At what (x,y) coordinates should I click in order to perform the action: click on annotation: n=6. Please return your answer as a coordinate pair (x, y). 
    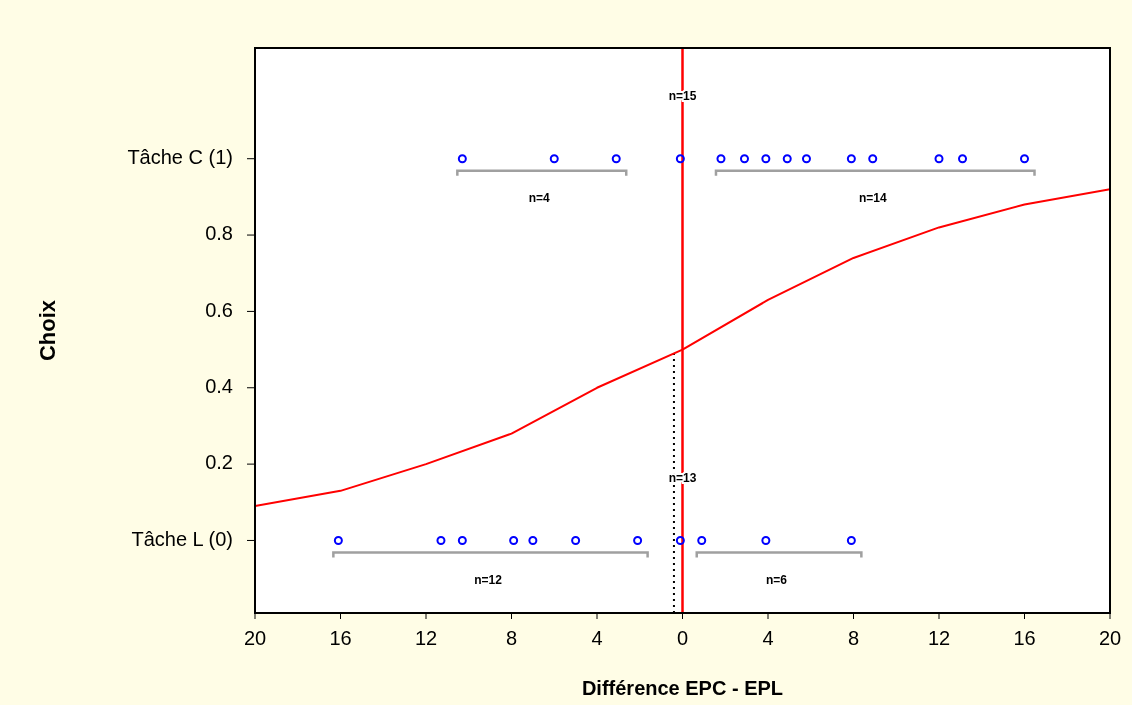
    Looking at the image, I should click on (777, 579).